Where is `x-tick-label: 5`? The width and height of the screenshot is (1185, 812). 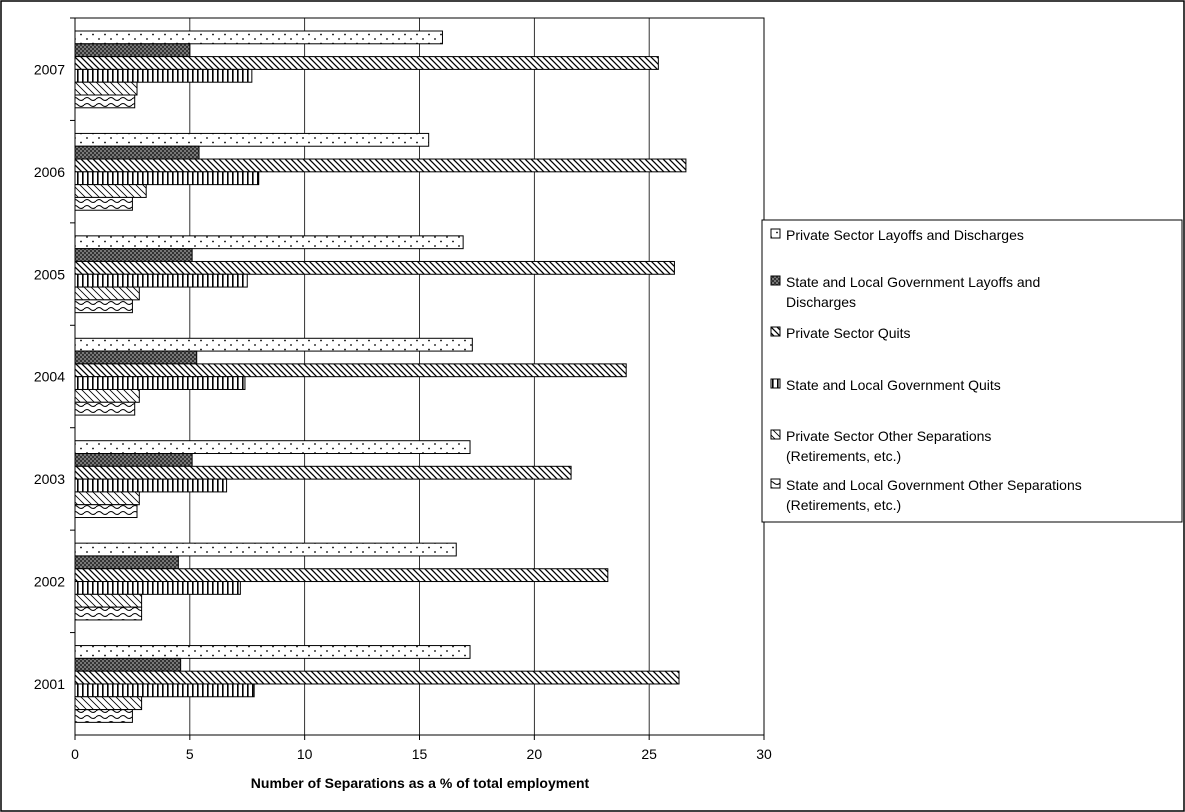
x-tick-label: 5 is located at coordinates (190, 754).